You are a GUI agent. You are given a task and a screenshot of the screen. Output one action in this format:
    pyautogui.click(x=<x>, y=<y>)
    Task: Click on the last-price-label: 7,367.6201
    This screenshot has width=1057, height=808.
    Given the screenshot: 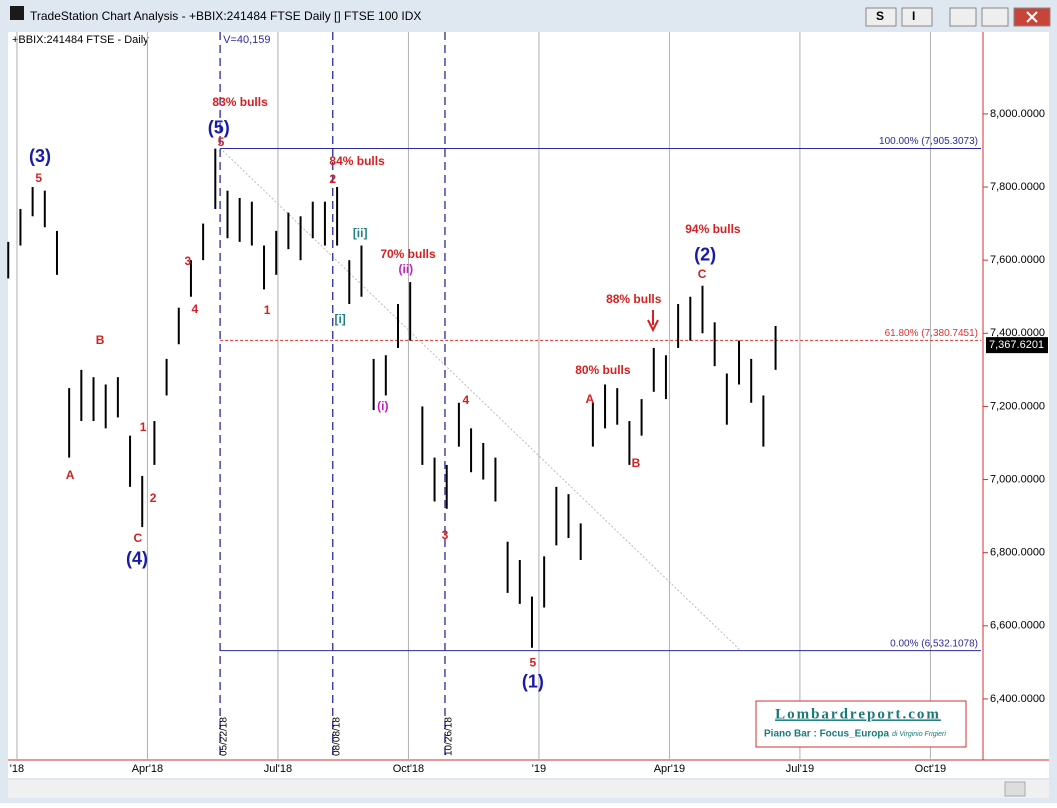 What is the action you would take?
    pyautogui.click(x=1016, y=345)
    